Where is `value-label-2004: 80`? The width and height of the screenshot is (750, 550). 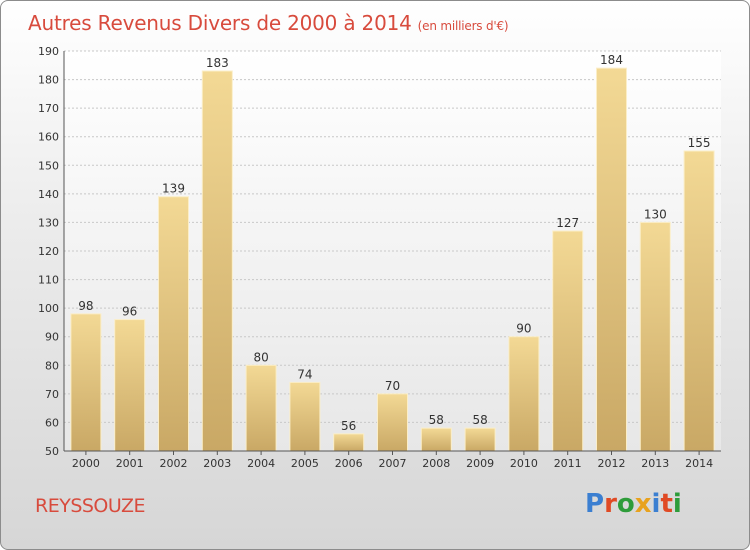
value-label-2004: 80 is located at coordinates (260, 357).